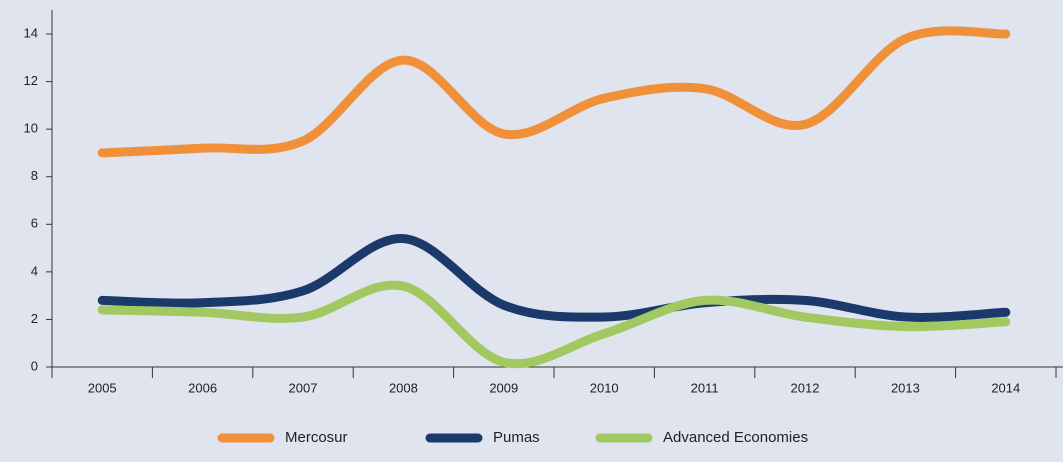  Describe the element at coordinates (905, 387) in the screenshot. I see `x-tick-label: 2013` at that location.